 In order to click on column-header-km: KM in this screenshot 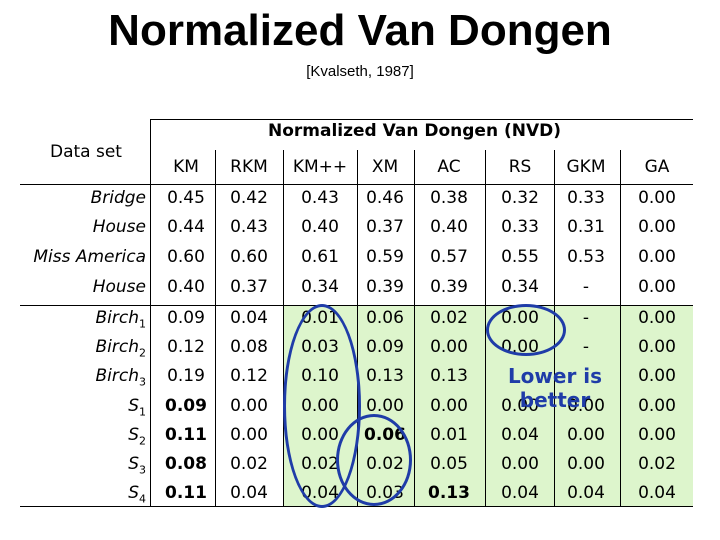, I will do `click(186, 167)`.